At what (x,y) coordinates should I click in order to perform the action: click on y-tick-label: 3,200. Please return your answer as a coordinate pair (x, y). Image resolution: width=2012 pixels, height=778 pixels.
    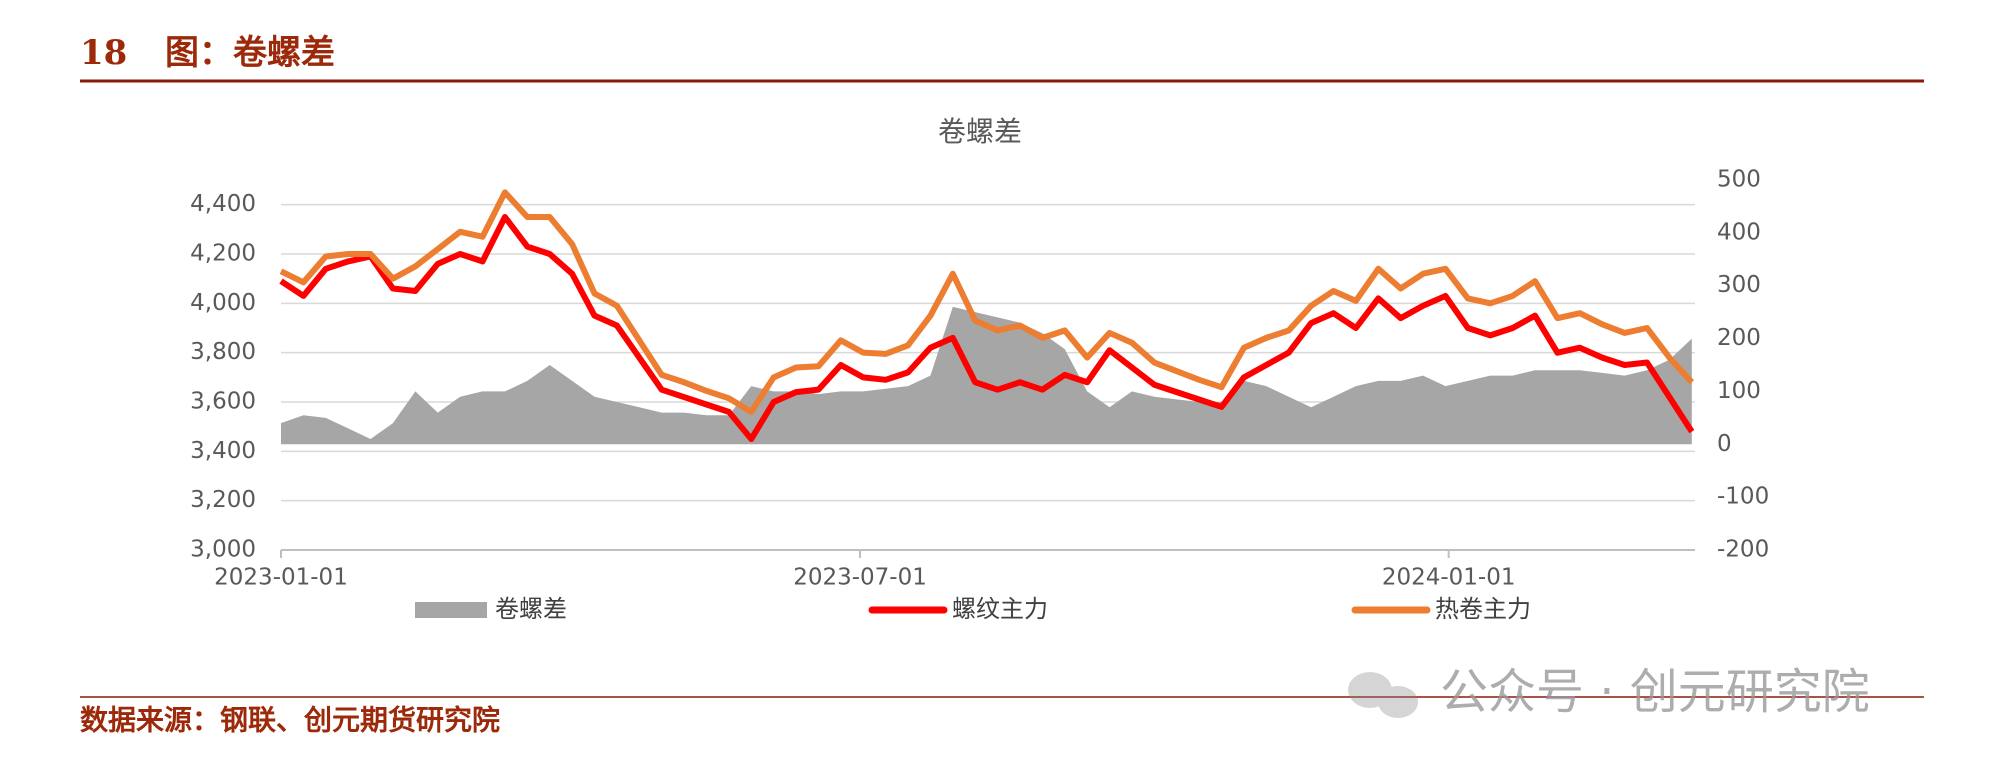
    Looking at the image, I should click on (223, 500).